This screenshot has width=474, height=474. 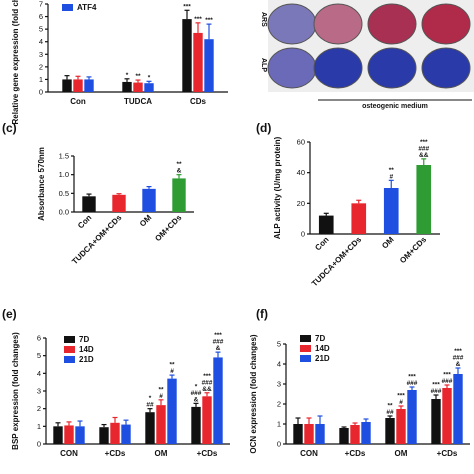 I want to click on y-tick-label: 60, so click(x=301, y=142).